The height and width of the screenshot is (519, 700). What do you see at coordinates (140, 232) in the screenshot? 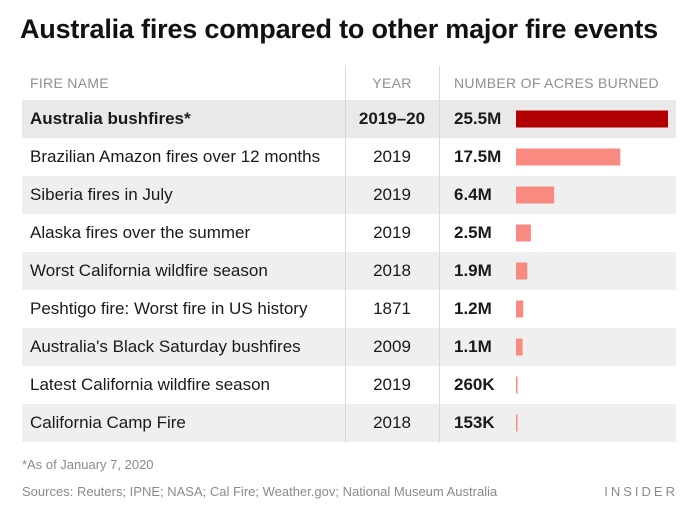
I see `fire-name: Alaska fires over the summer` at bounding box center [140, 232].